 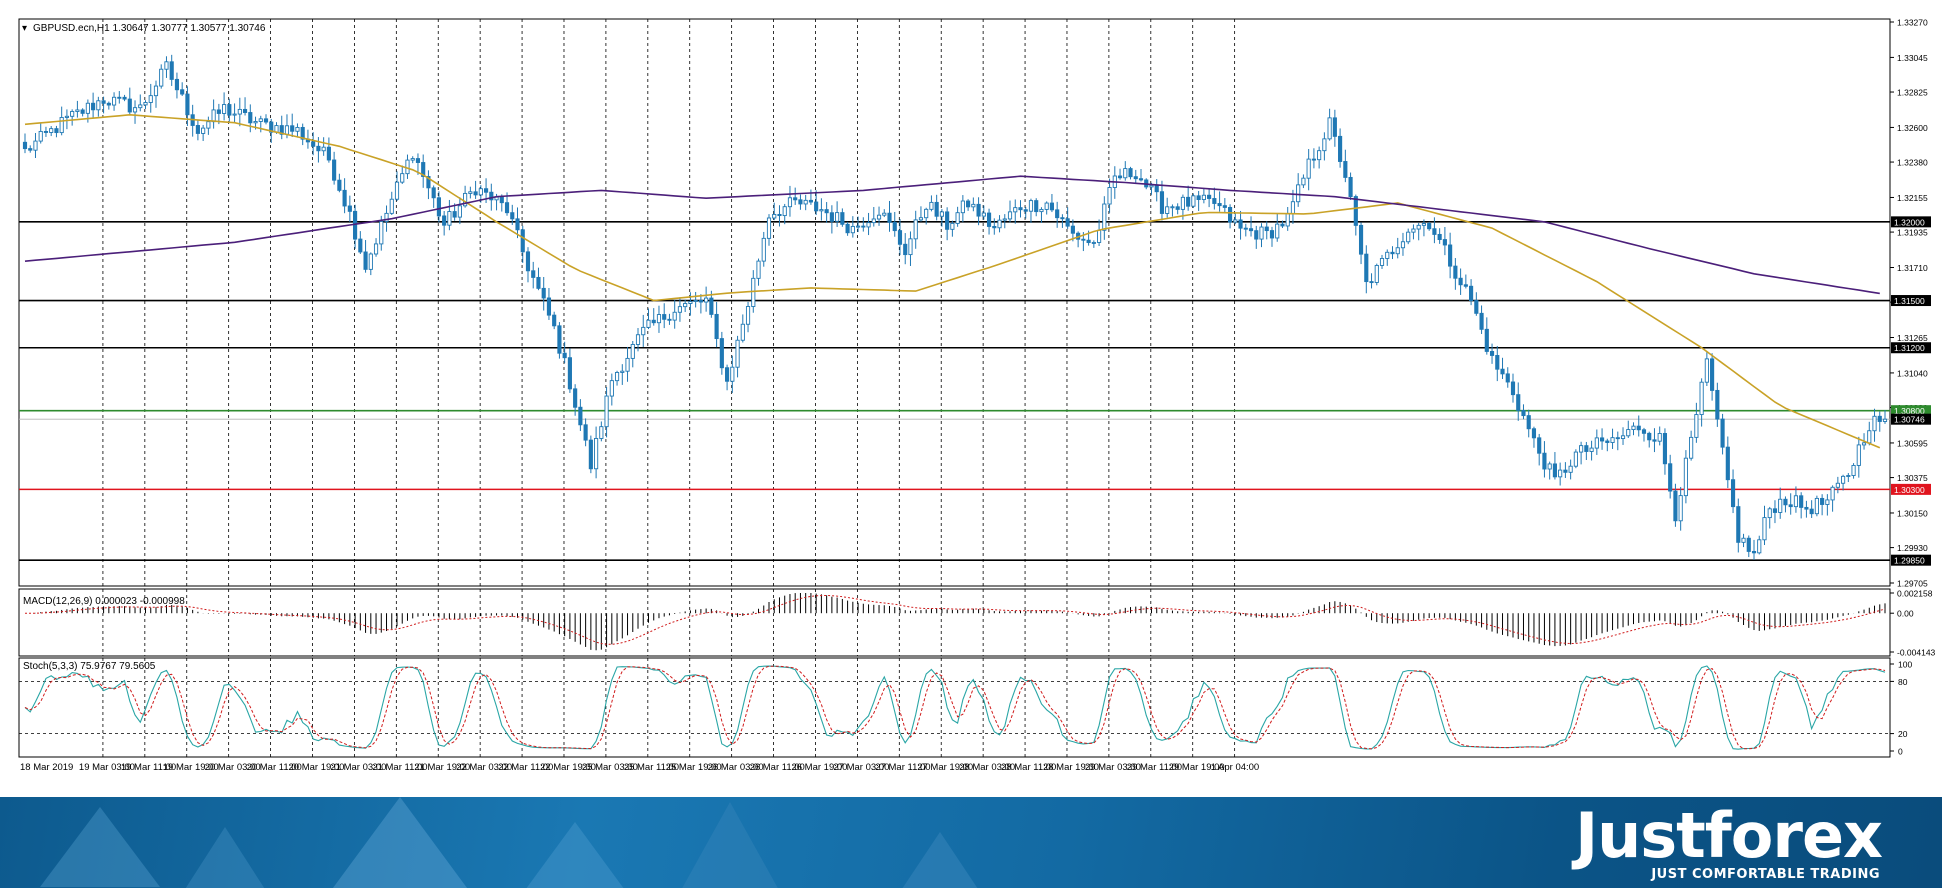 I want to click on time-tick-label: 26 Mar 19:00, so click(x=819, y=767).